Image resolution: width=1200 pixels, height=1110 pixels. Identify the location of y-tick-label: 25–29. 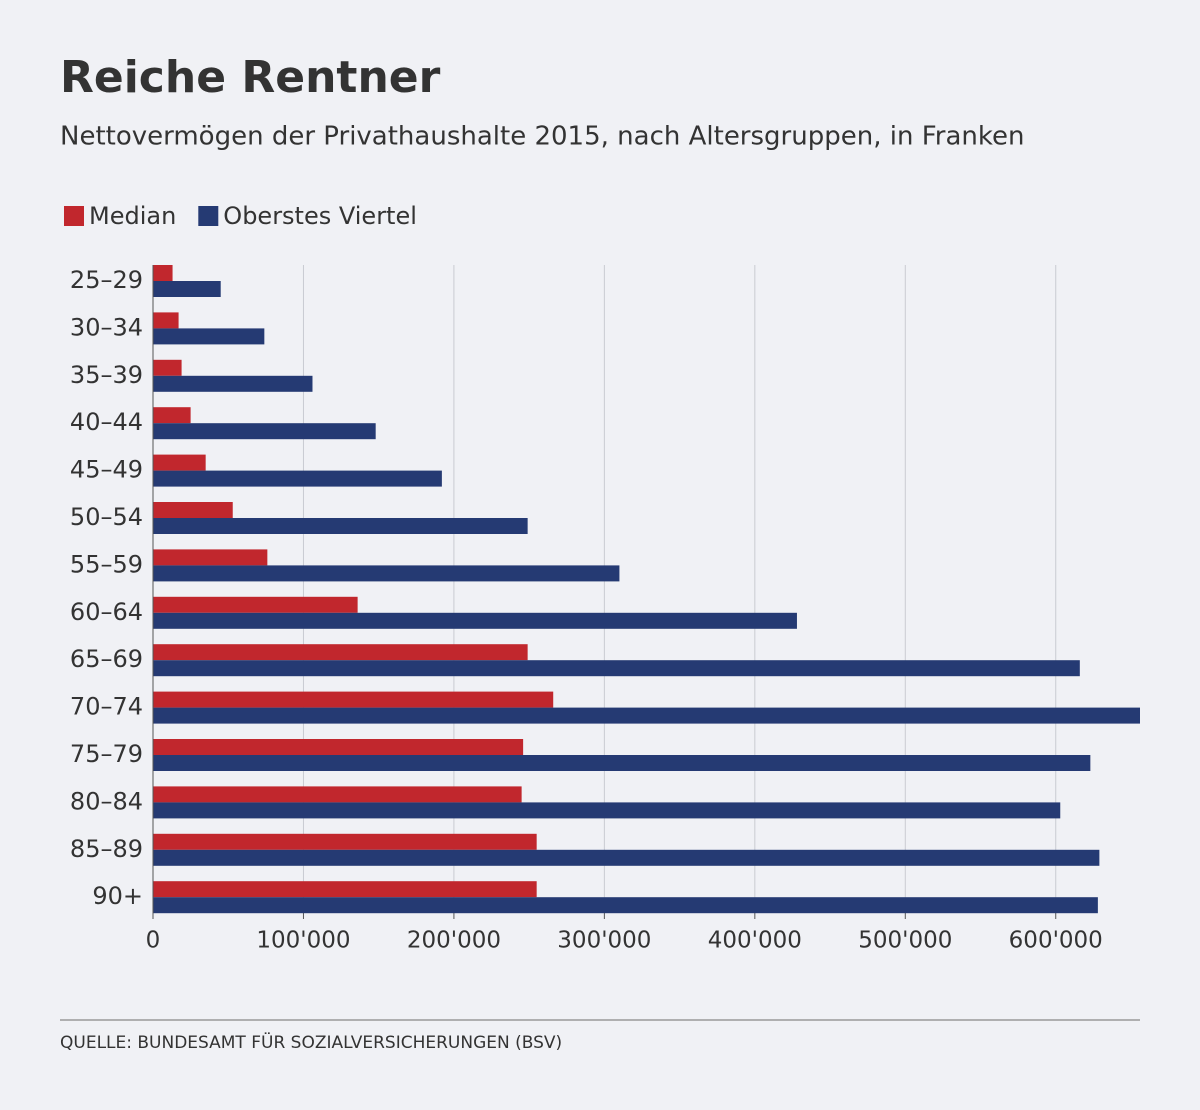
(106, 280).